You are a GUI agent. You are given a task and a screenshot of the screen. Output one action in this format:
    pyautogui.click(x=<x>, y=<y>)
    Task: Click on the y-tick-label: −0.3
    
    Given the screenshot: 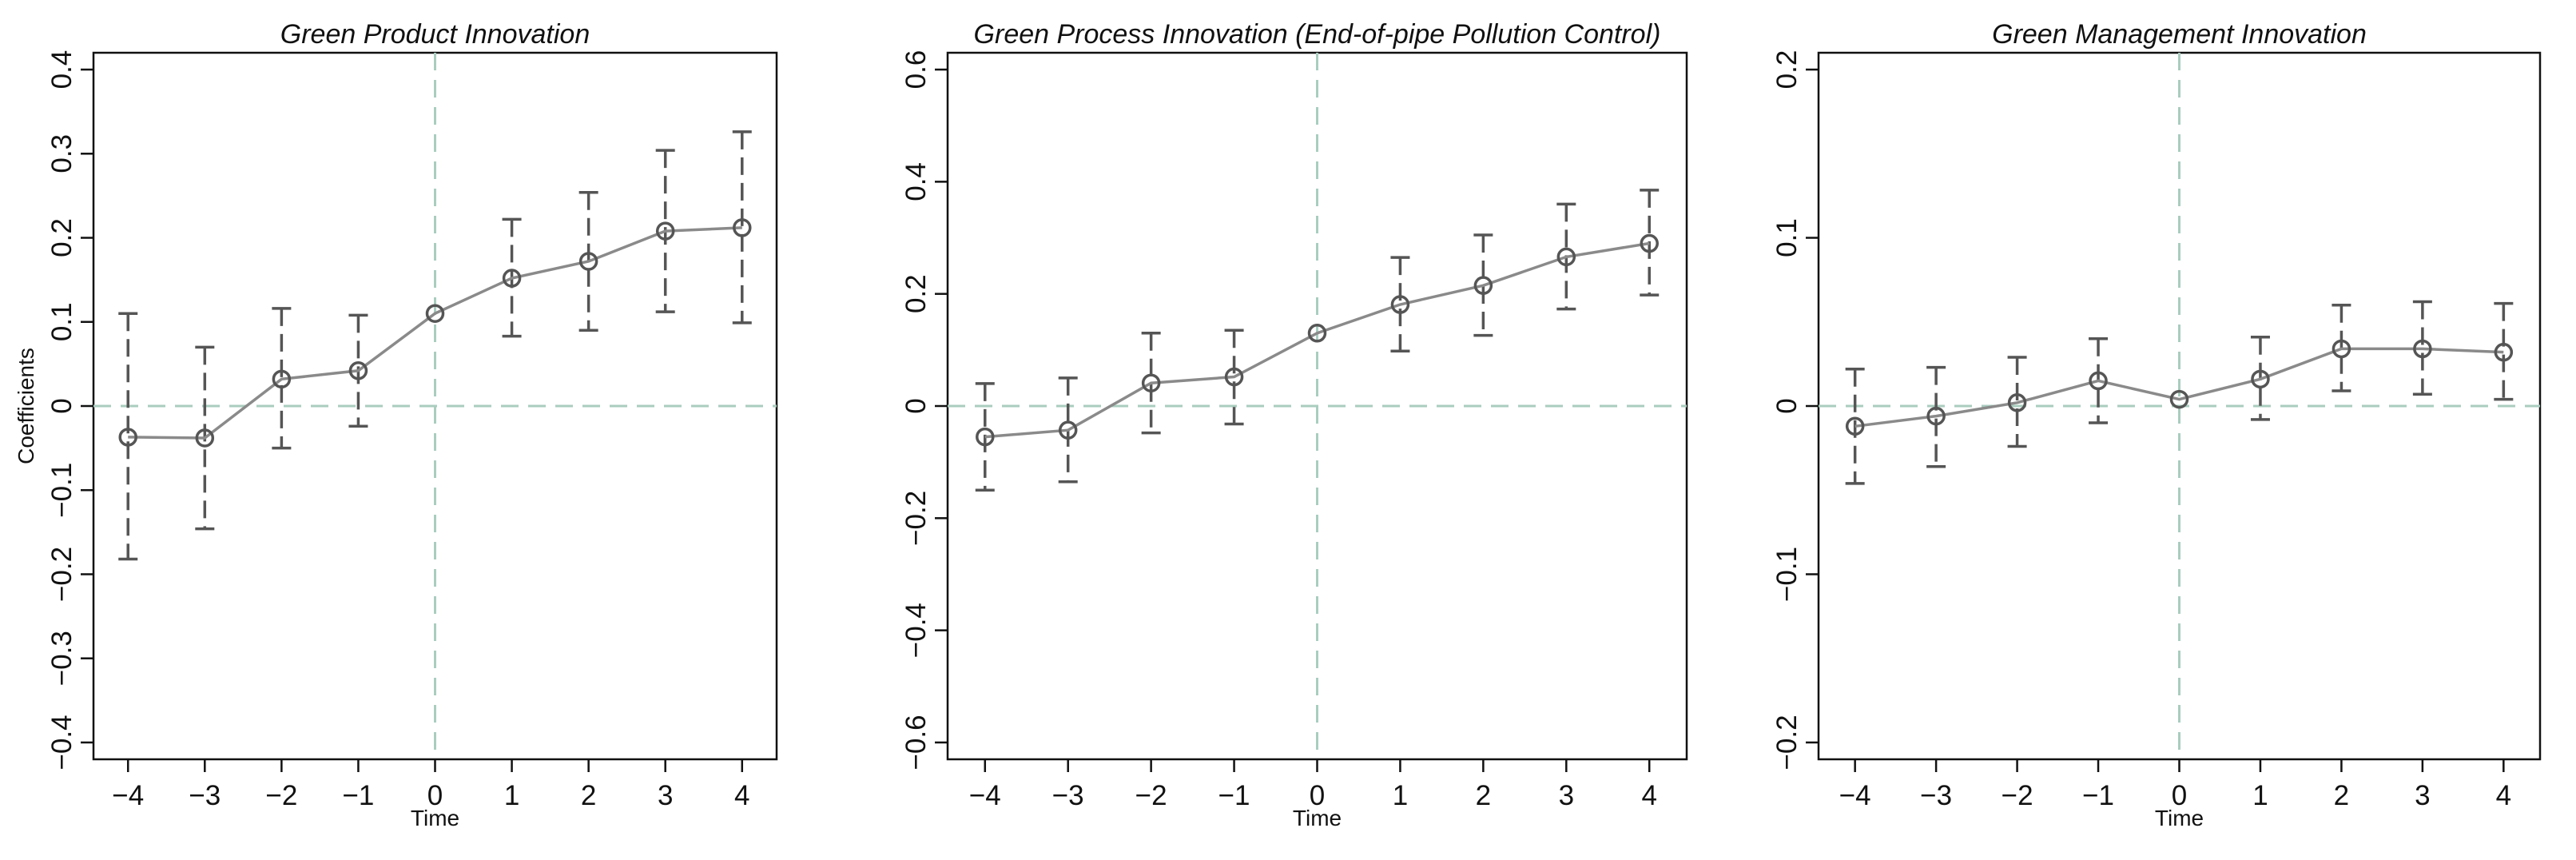 What is the action you would take?
    pyautogui.click(x=62, y=658)
    